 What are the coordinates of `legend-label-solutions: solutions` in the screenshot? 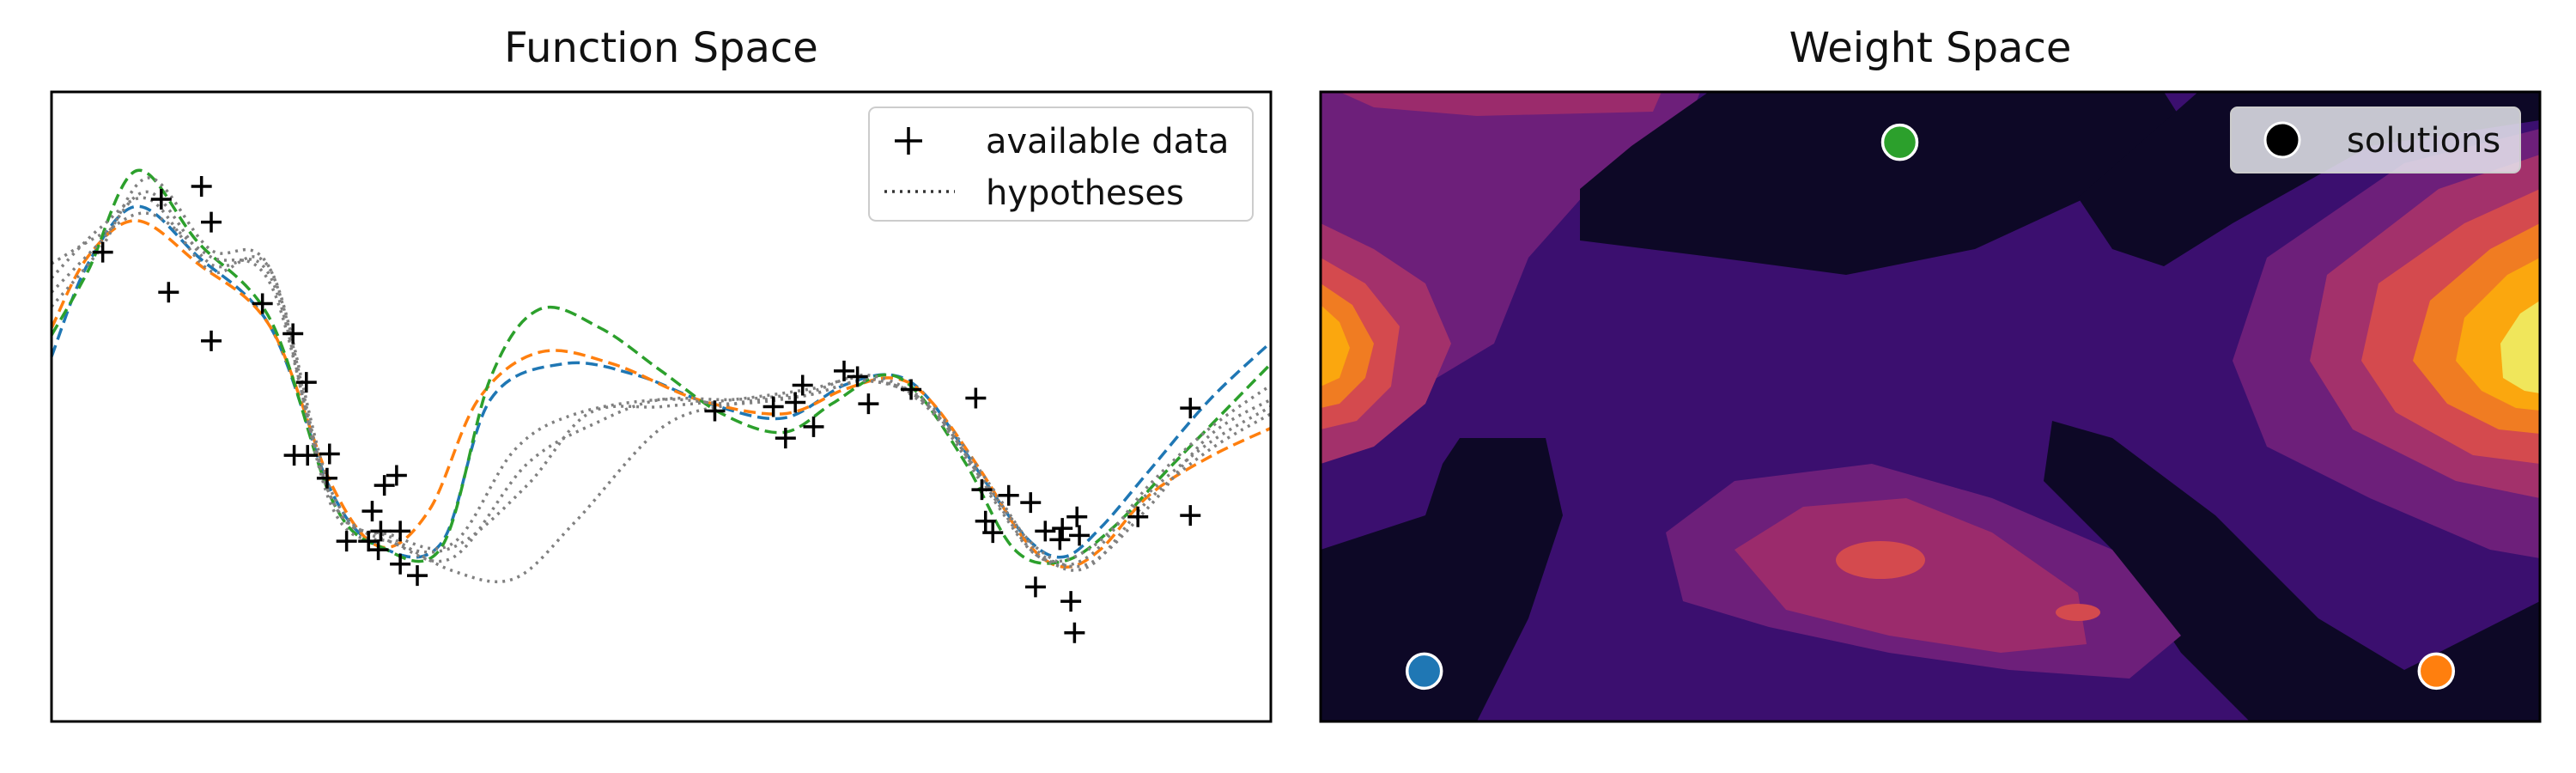 It's located at (2423, 141).